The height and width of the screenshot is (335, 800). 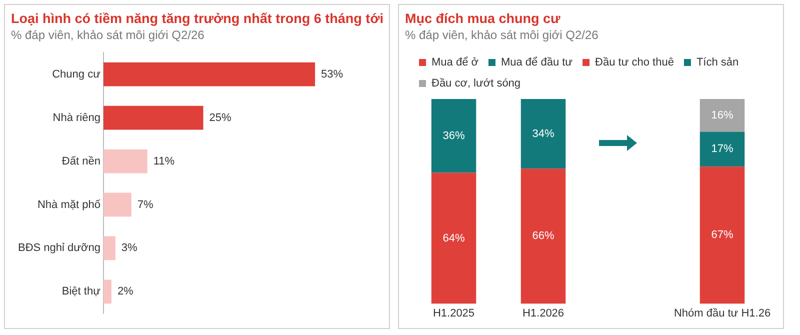 I want to click on data-label: 11%, so click(x=164, y=161).